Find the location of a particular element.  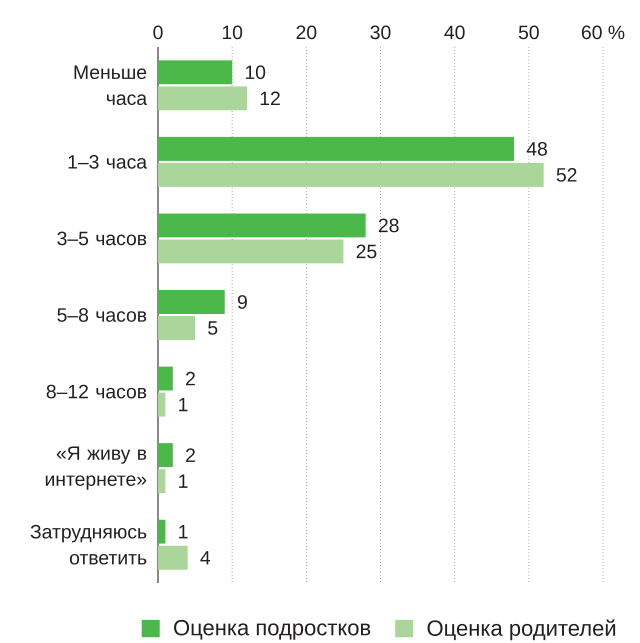

data-label: 28 is located at coordinates (388, 225).